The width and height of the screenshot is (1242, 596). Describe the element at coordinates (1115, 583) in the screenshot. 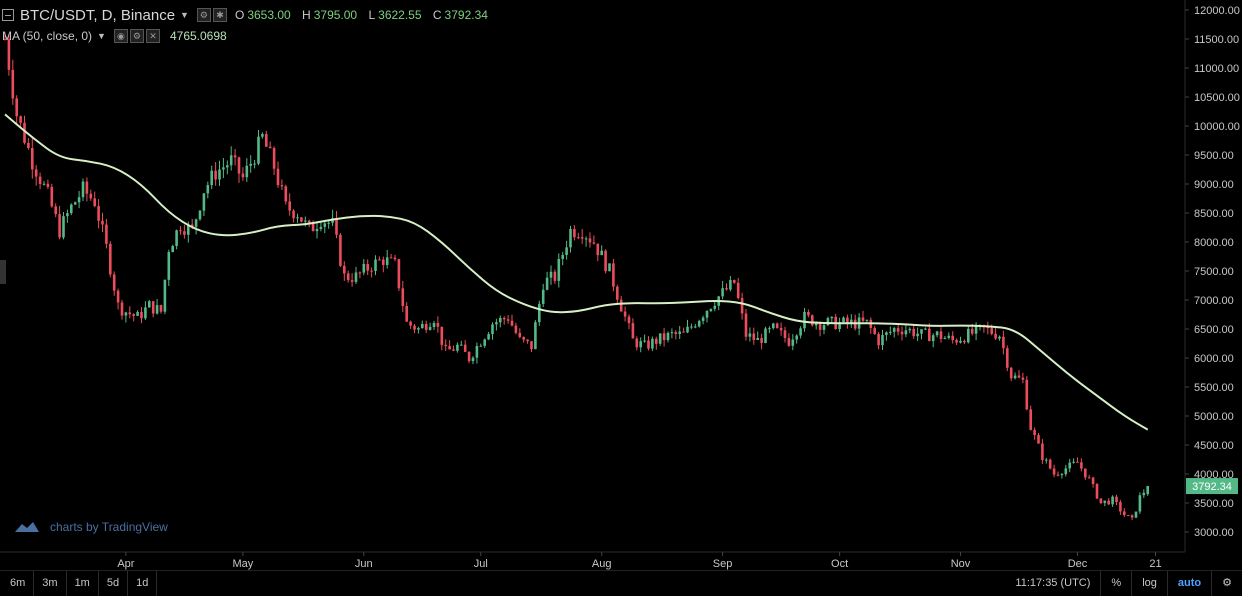

I see `percent-scale-button: %` at that location.